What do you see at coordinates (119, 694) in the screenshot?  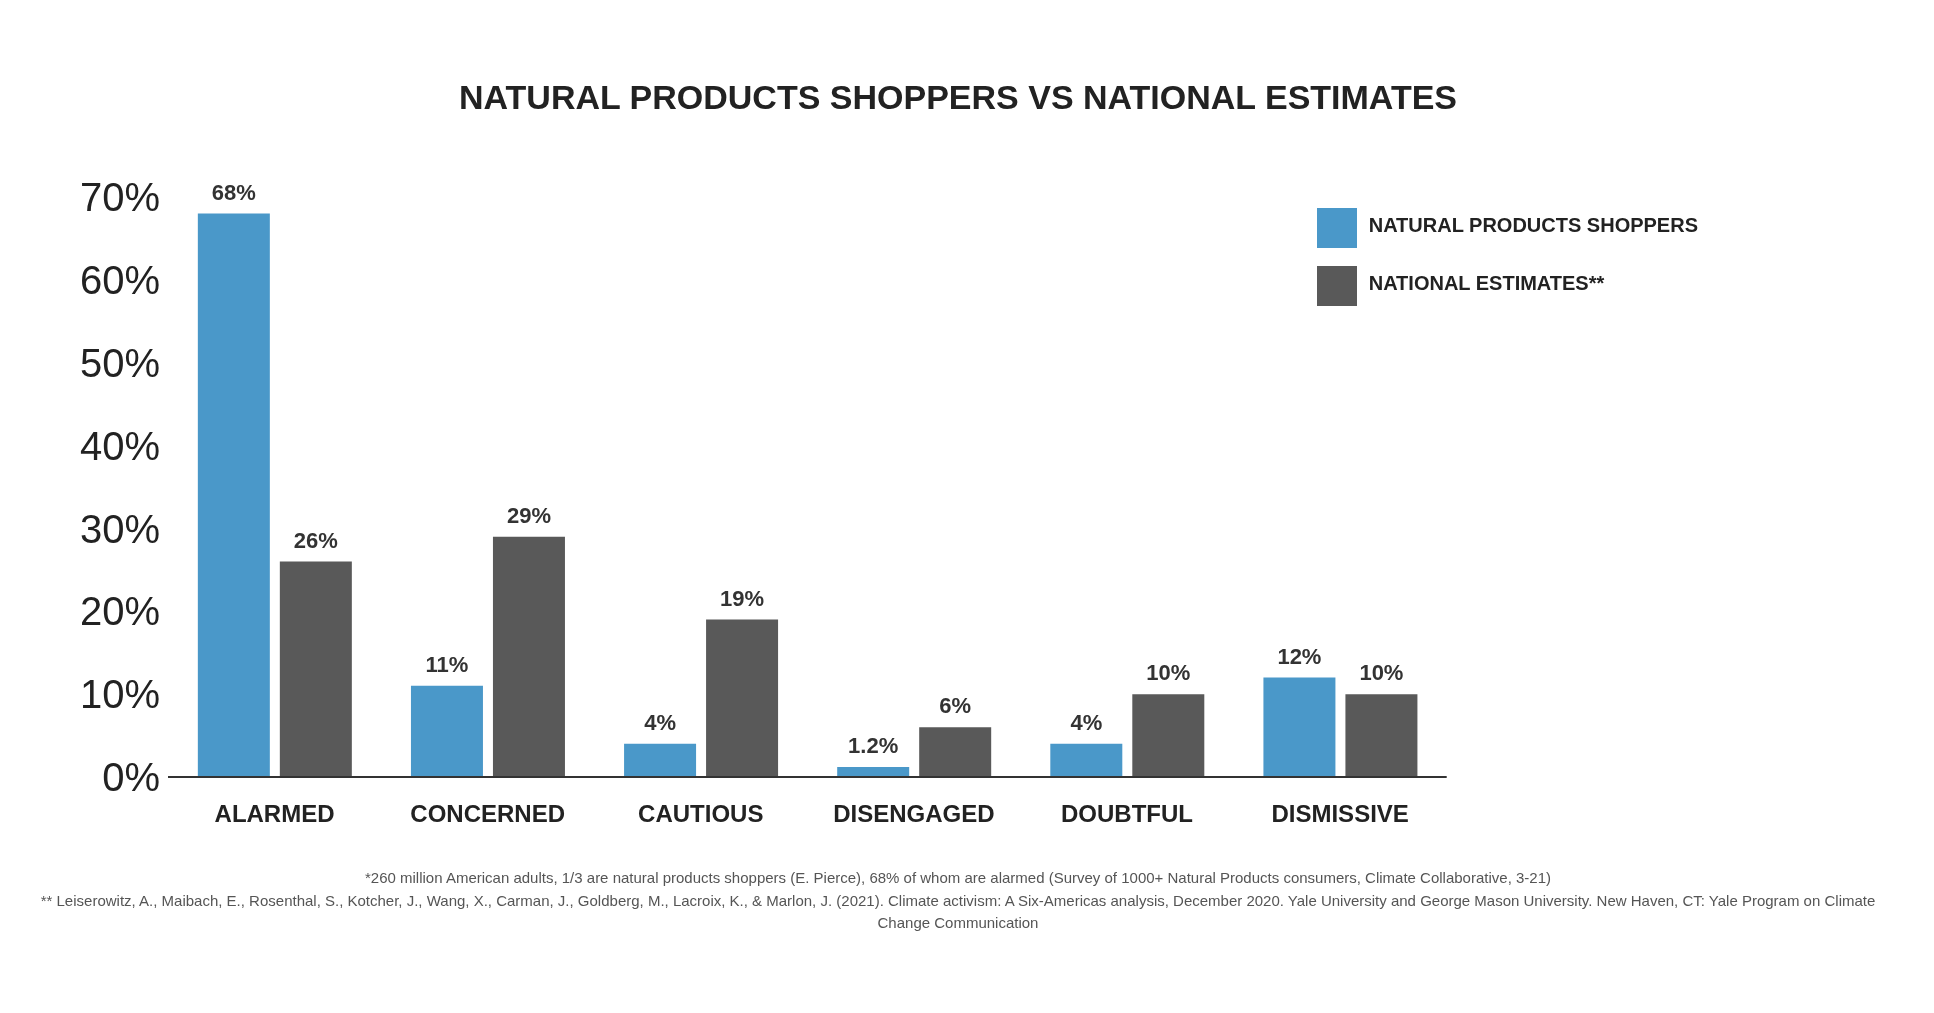 I see `y-tick-label: 10%` at bounding box center [119, 694].